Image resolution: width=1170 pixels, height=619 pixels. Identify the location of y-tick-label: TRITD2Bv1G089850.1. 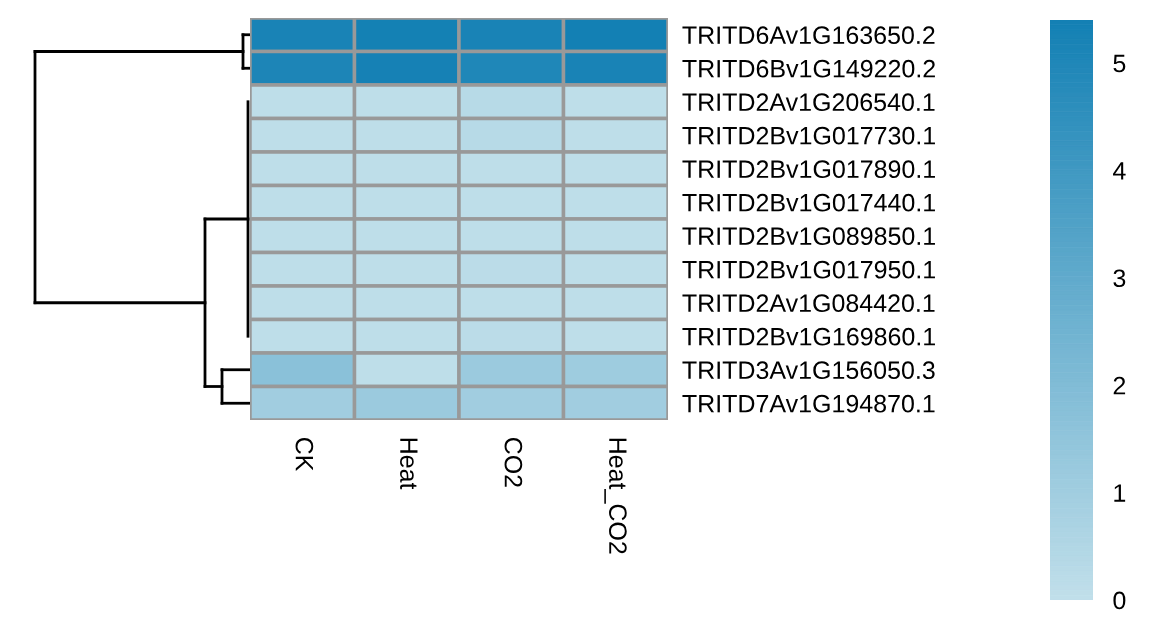
(808, 236).